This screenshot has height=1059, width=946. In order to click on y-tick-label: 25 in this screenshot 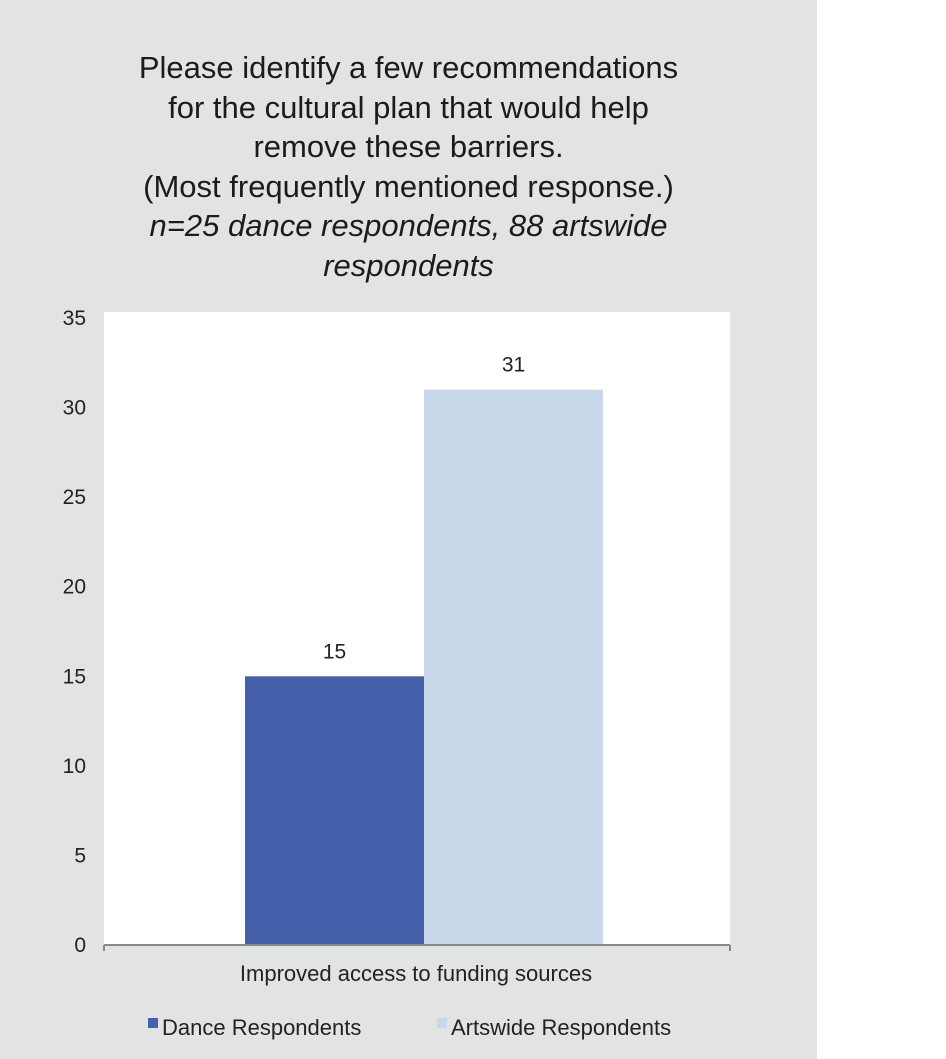, I will do `click(74, 497)`.